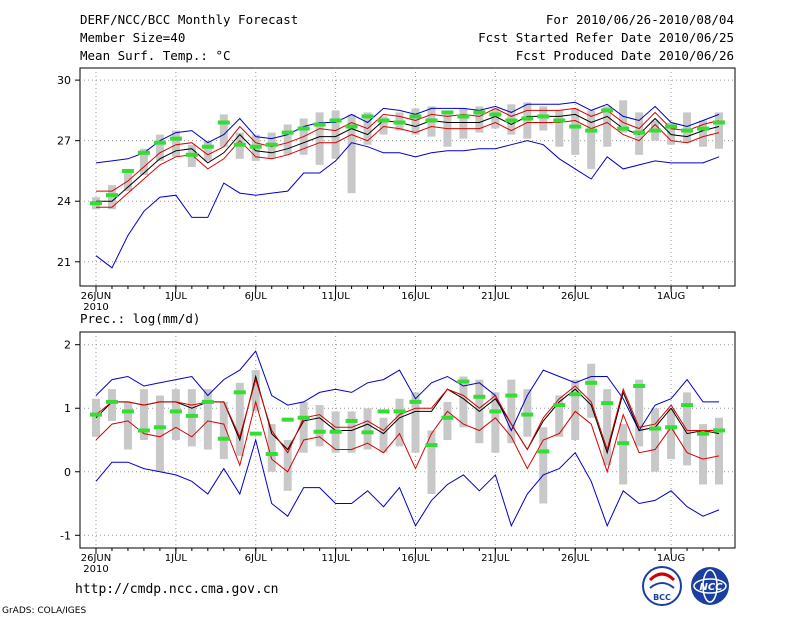 This screenshot has width=800, height=618. I want to click on prec-series-upper, so click(407, 391).